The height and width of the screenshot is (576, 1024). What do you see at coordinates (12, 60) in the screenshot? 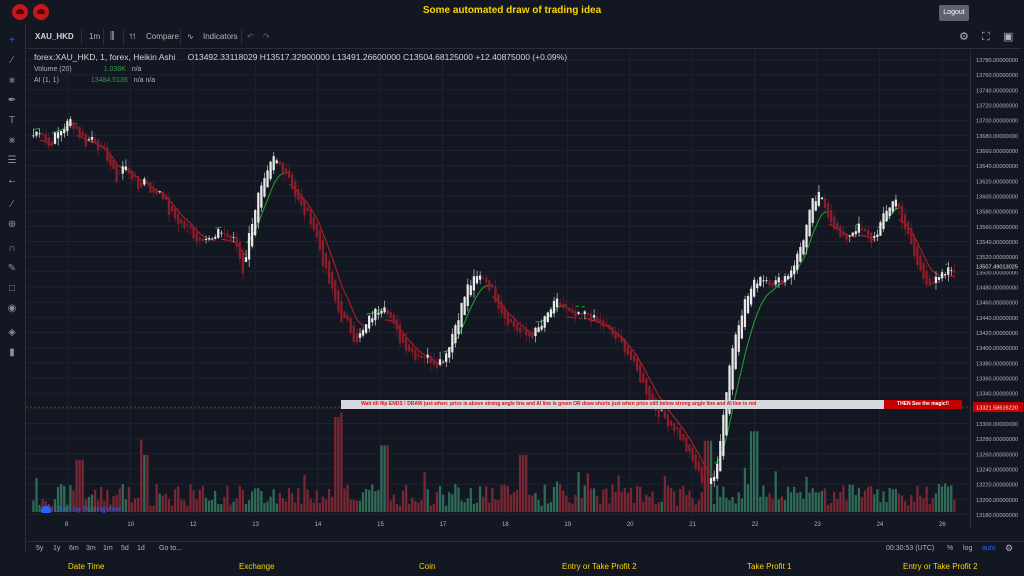
I see `trend-line-icon: ∕` at bounding box center [12, 60].